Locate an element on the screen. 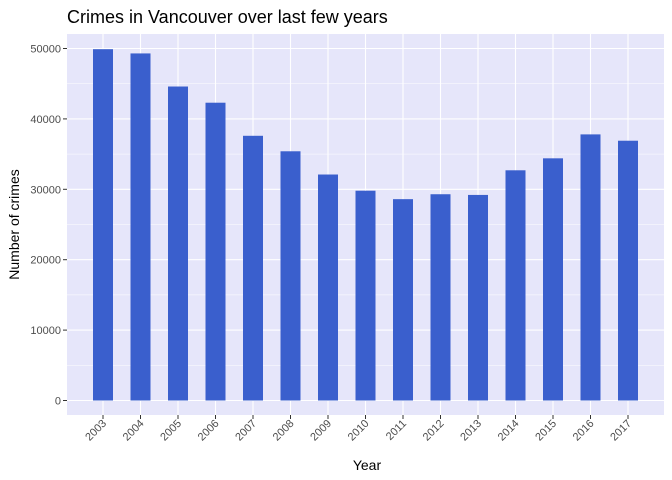 The height and width of the screenshot is (480, 672). bar-2017 is located at coordinates (628, 270).